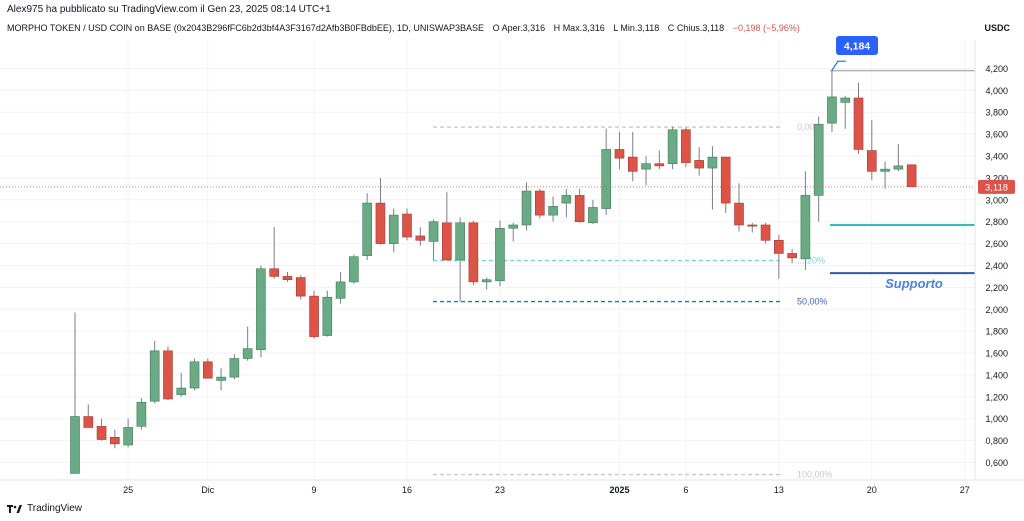  Describe the element at coordinates (872, 490) in the screenshot. I see `time-tick-label: 20` at that location.